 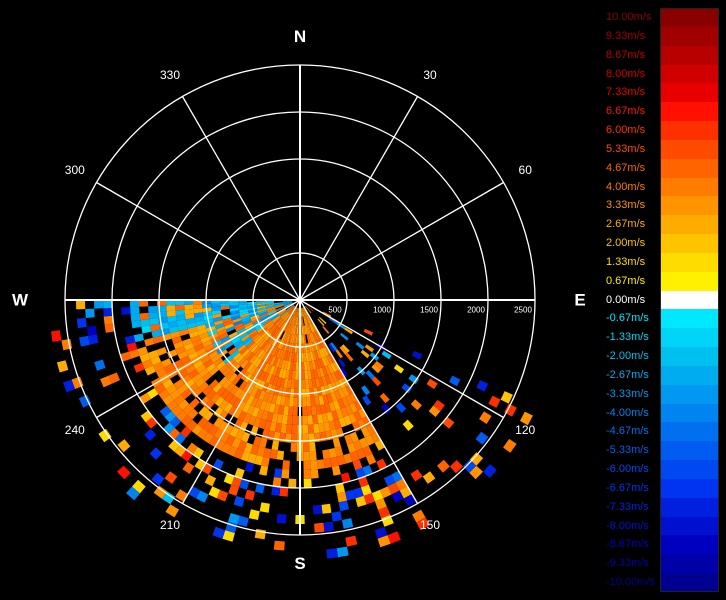 What do you see at coordinates (690, 281) in the screenshot?
I see `colorbar-swatch` at bounding box center [690, 281].